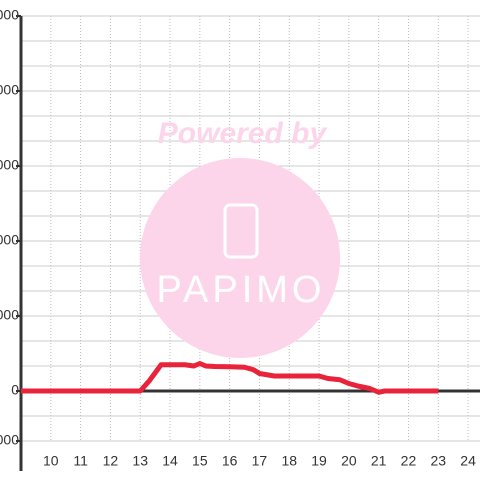 The height and width of the screenshot is (480, 480). I want to click on phone-icon, so click(241, 231).